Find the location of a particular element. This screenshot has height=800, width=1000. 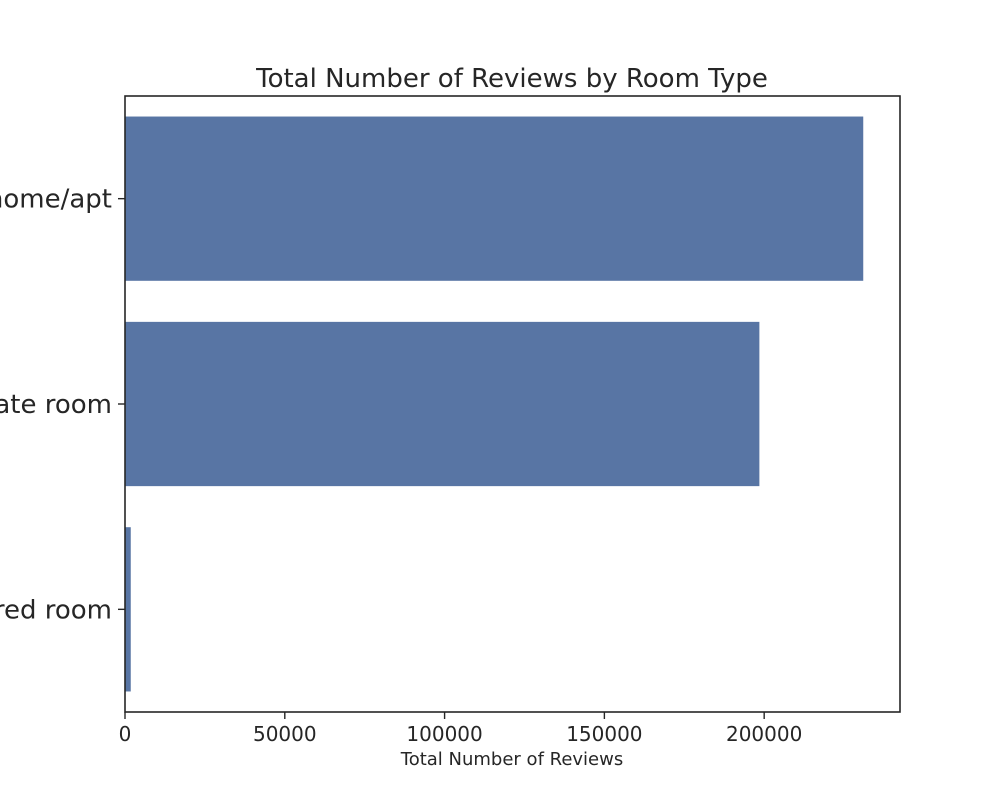

x-axis-ticks: 0 50000 100000 150000 200000 is located at coordinates (460, 729).